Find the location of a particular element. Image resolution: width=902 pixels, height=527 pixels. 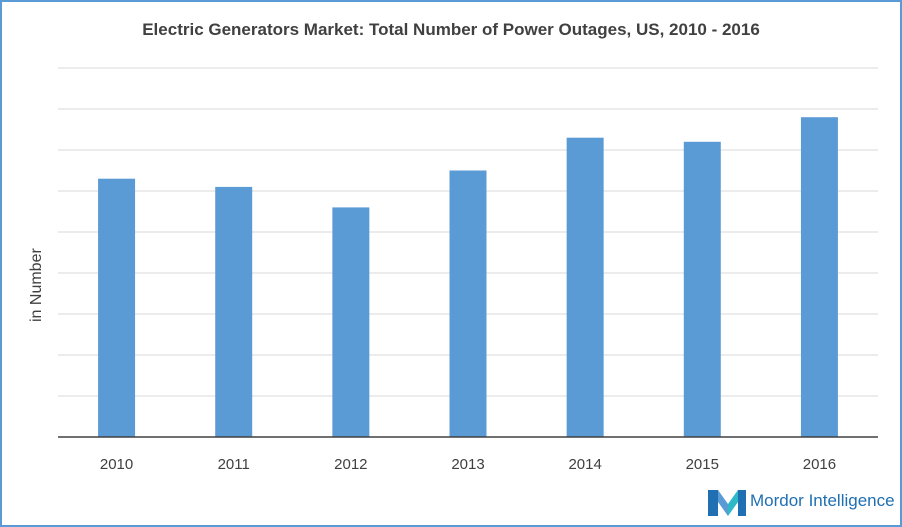

x-tick-label-2014: 2014 is located at coordinates (584, 464).